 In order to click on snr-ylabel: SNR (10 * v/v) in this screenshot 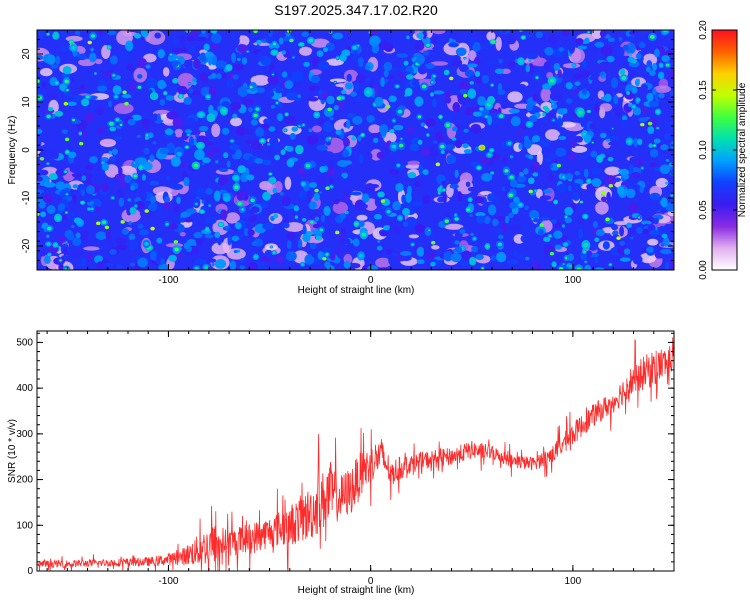, I will do `click(12, 451)`.